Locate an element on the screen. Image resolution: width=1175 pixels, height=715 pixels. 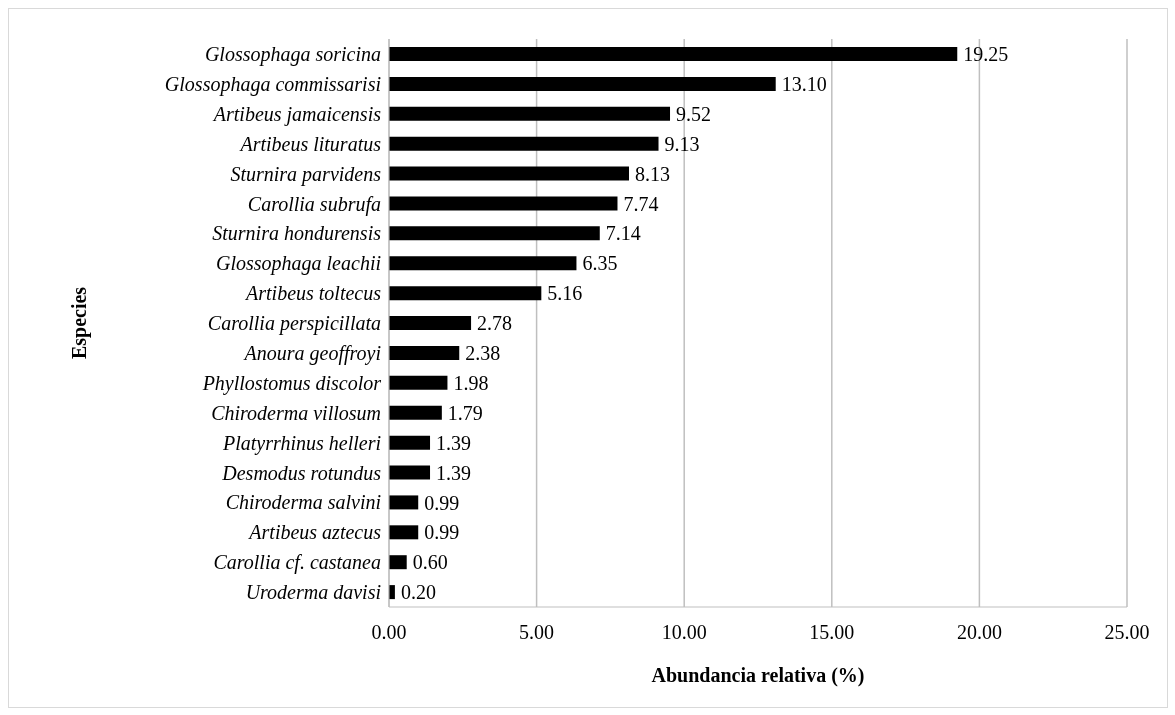
data-label: 7.14 is located at coordinates (623, 233).